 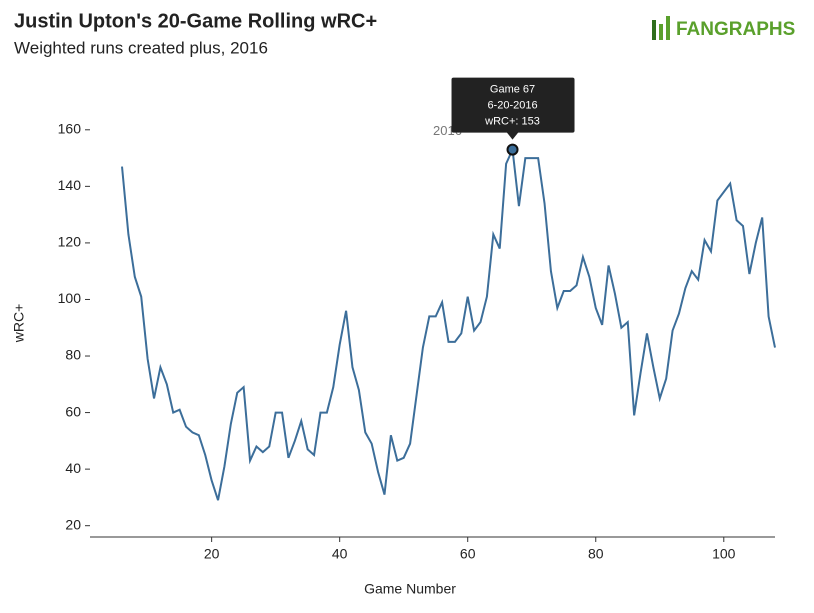 I want to click on chart-subtitle: Weighted runs created plus, 2016, so click(x=141, y=47).